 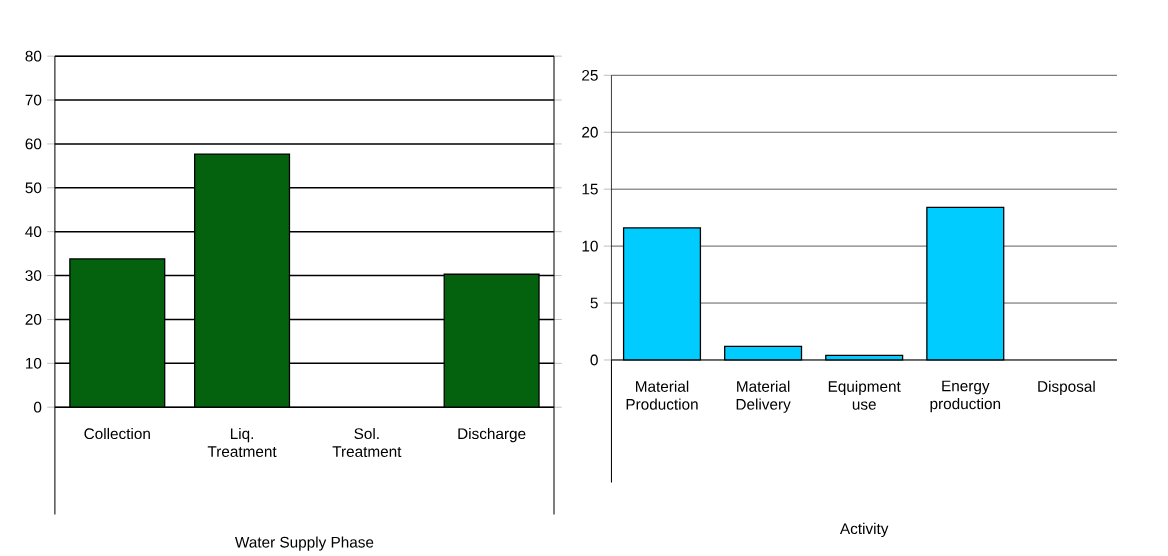 I want to click on x-tick-label: Material Delivery, so click(x=763, y=396).